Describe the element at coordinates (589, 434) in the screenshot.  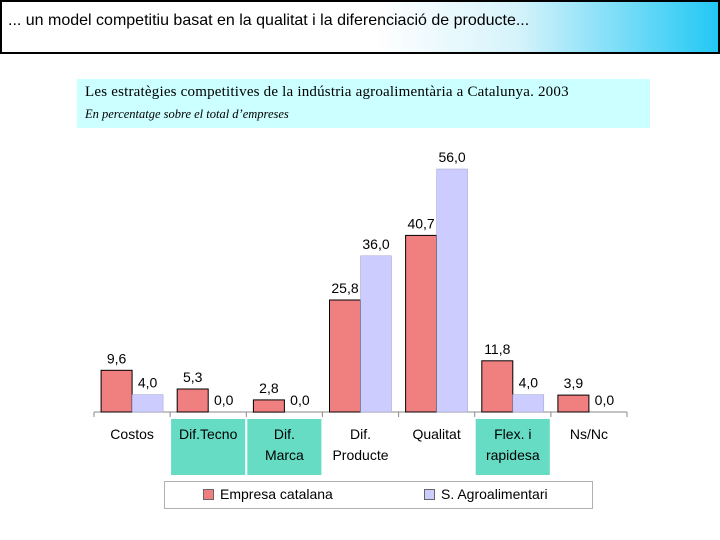
I see `category-label: Ns/Nc` at that location.